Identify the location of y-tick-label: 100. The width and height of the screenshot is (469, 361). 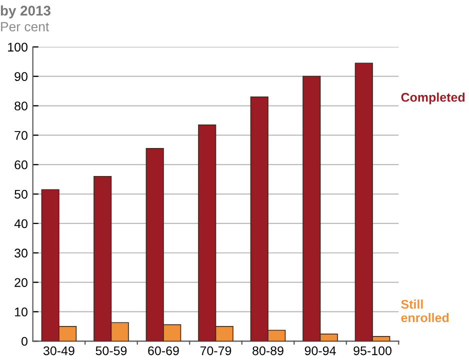
(18, 47).